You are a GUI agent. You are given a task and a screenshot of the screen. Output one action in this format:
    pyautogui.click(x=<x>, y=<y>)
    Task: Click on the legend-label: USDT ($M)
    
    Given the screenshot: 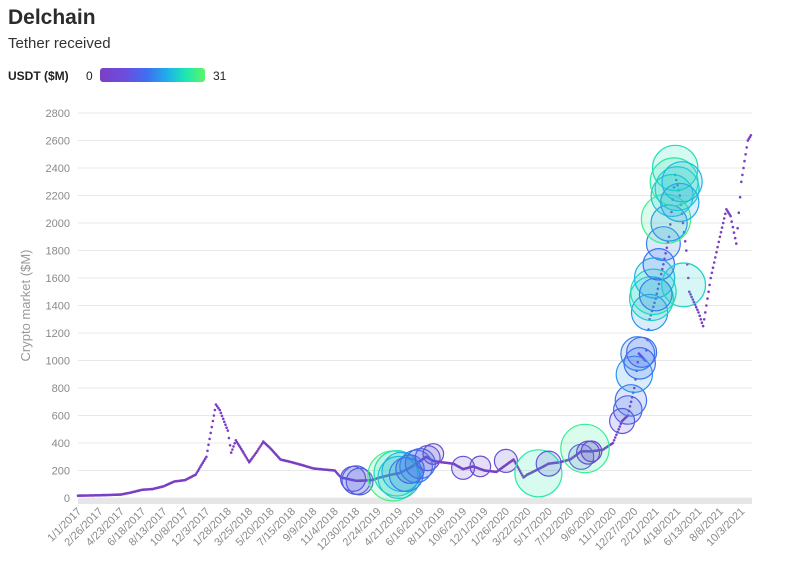 What is the action you would take?
    pyautogui.click(x=38, y=76)
    